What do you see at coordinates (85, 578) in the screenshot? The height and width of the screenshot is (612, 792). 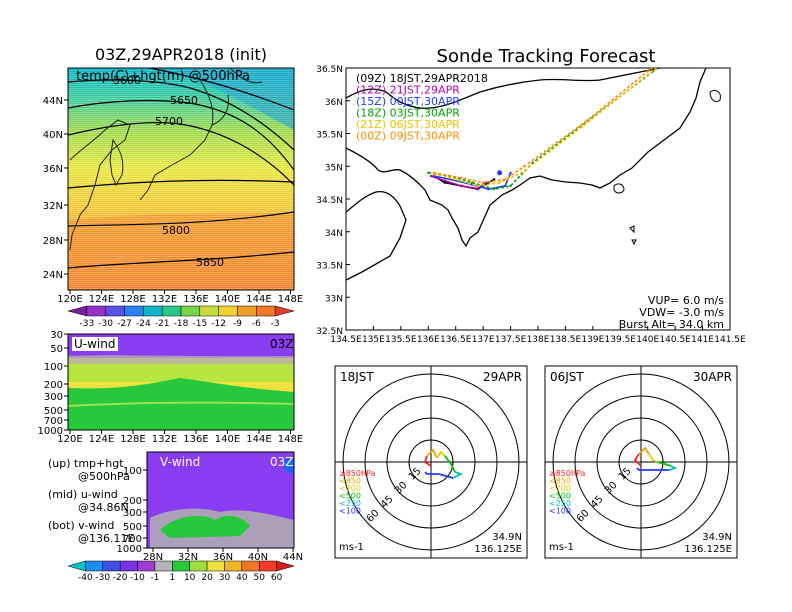 I see `colorbar-label: -40` at bounding box center [85, 578].